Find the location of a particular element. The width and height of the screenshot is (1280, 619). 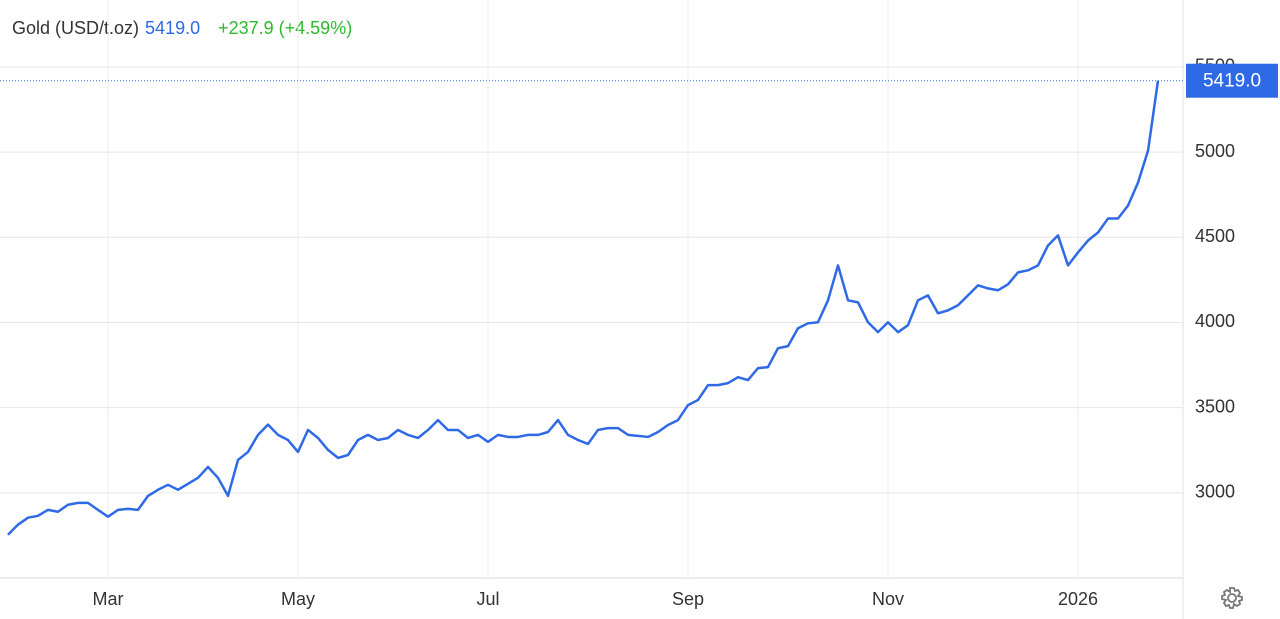

y-tick-label: 4000 is located at coordinates (1215, 321).